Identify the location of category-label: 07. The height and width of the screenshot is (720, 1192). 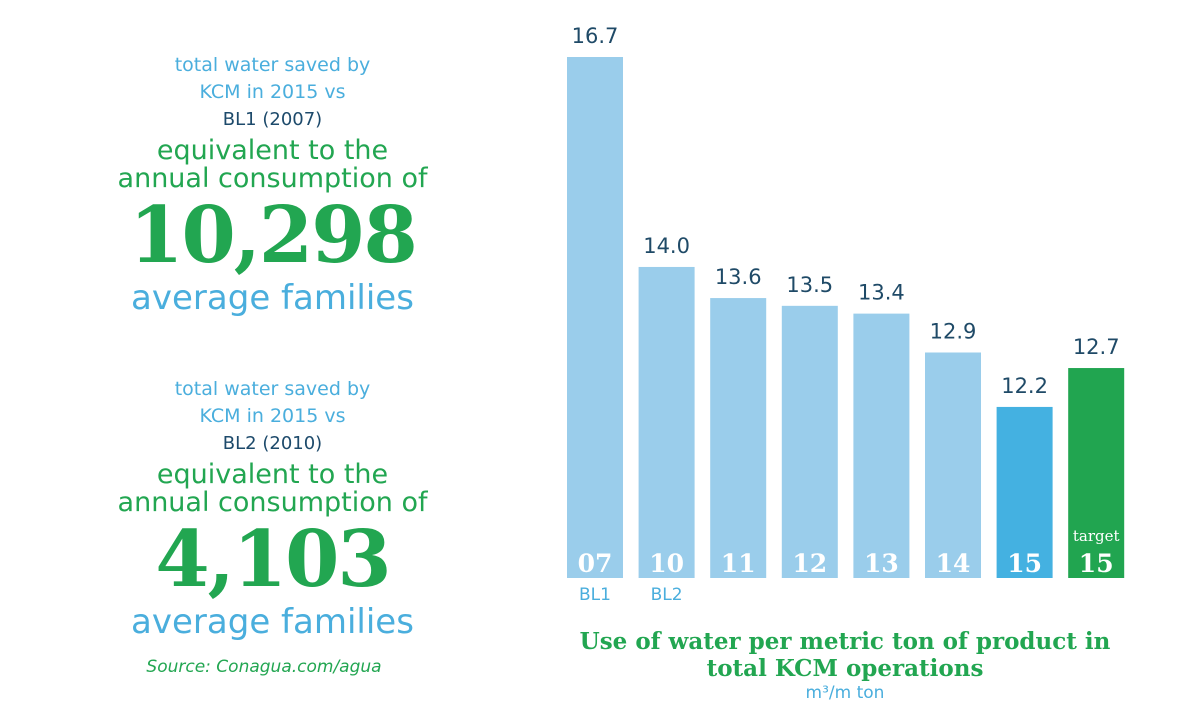
(595, 563).